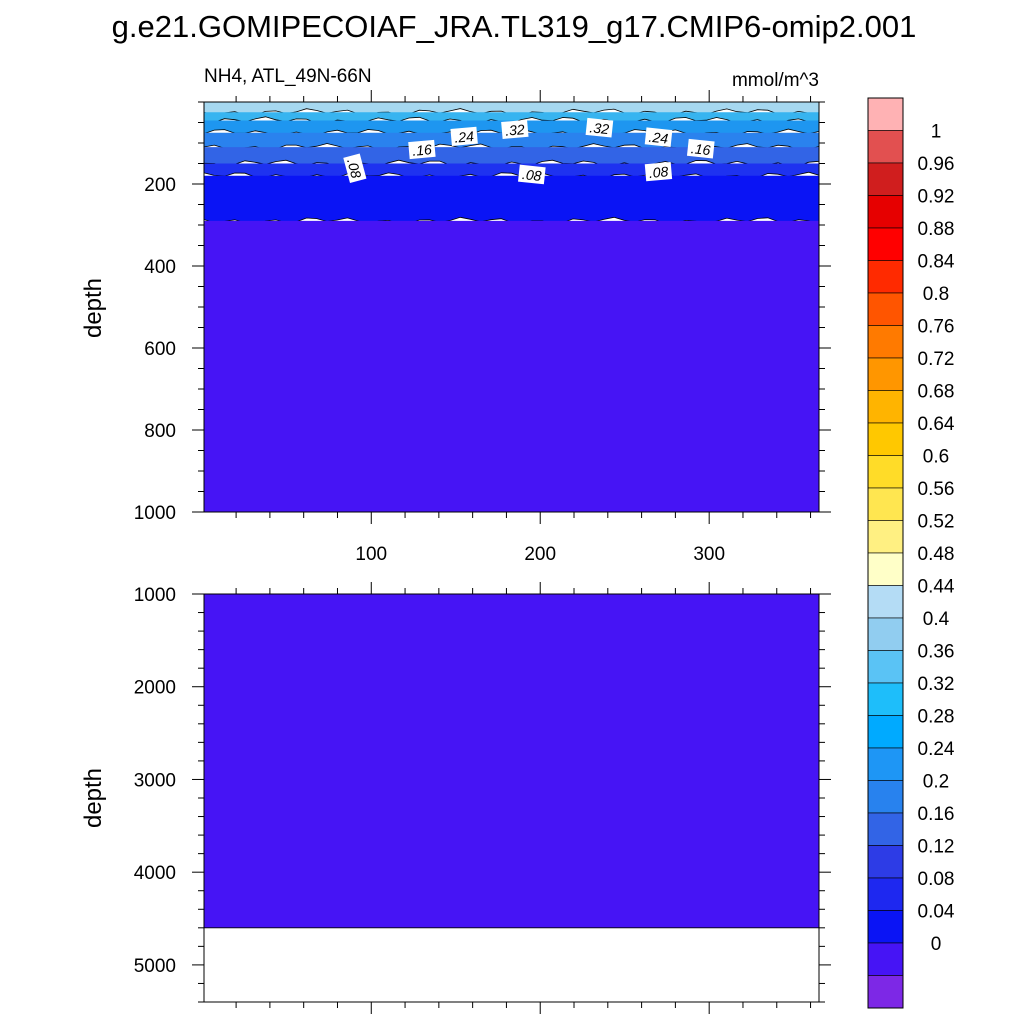 This screenshot has width=1024, height=1024. Describe the element at coordinates (936, 717) in the screenshot. I see `colorbar-label: 0.28` at that location.